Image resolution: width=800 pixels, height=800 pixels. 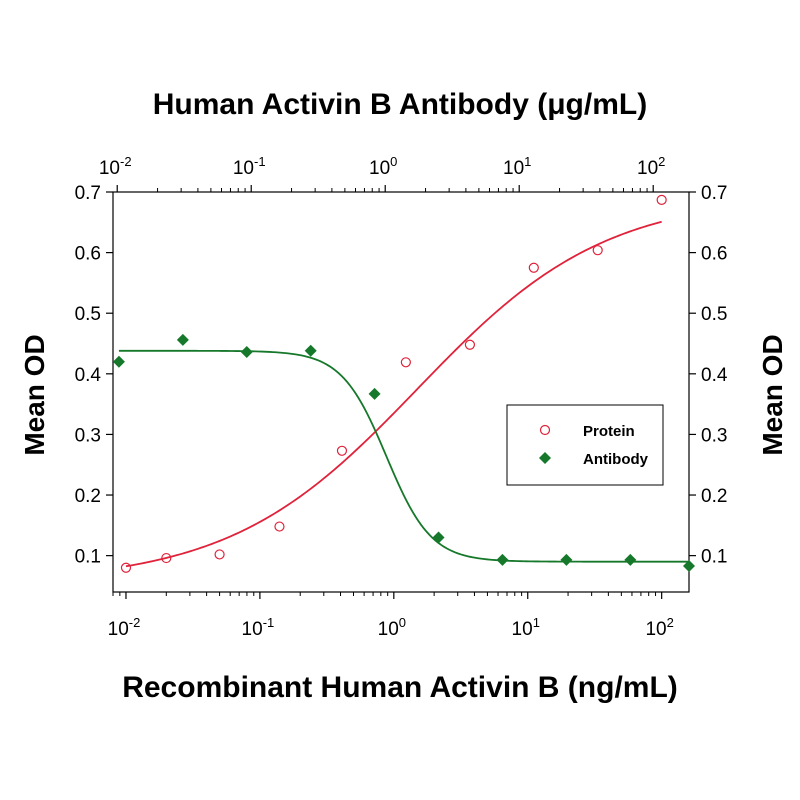 What do you see at coordinates (249, 166) in the screenshot?
I see `top-x-tick-label: 10⁻¹` at bounding box center [249, 166].